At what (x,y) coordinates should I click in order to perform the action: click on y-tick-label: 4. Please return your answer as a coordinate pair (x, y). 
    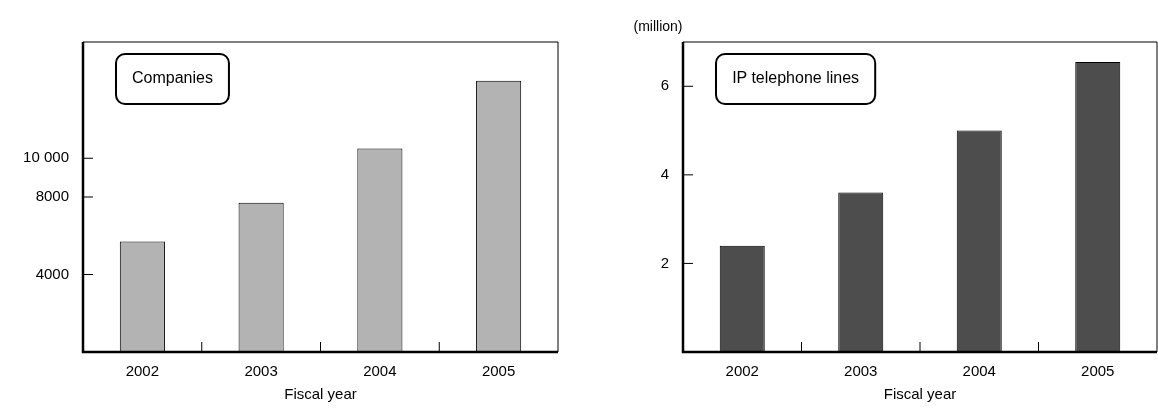
    Looking at the image, I should click on (664, 173).